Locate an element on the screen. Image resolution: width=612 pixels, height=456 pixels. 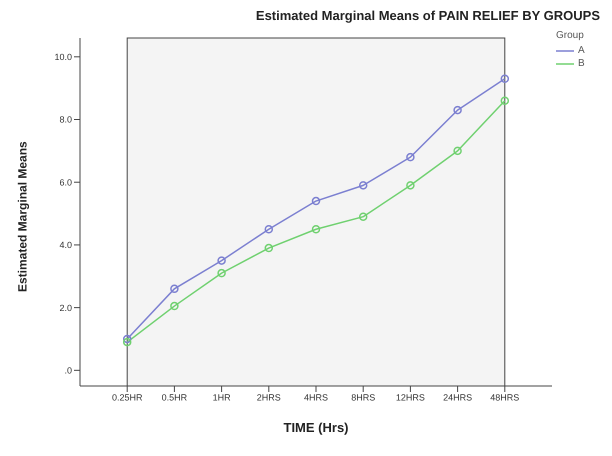
y-tick-label: .0 is located at coordinates (68, 371).